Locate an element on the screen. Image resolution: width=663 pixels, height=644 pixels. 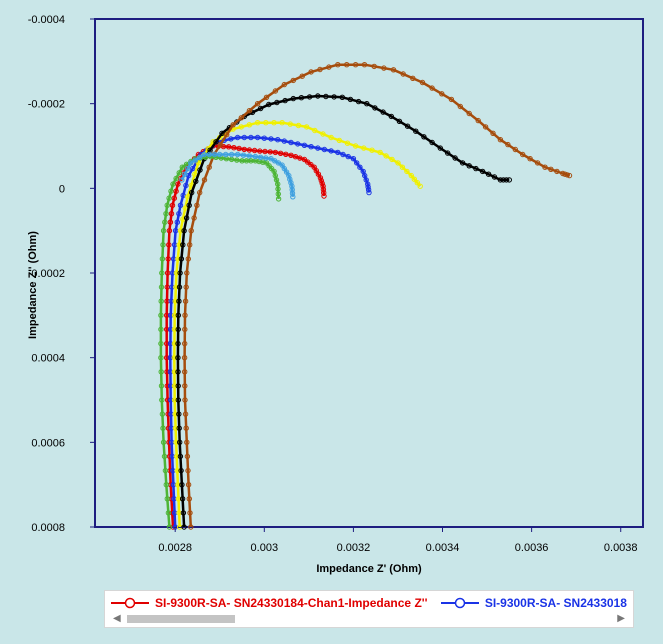
scroll-left-arrow-icon: ◀ is located at coordinates (117, 618).